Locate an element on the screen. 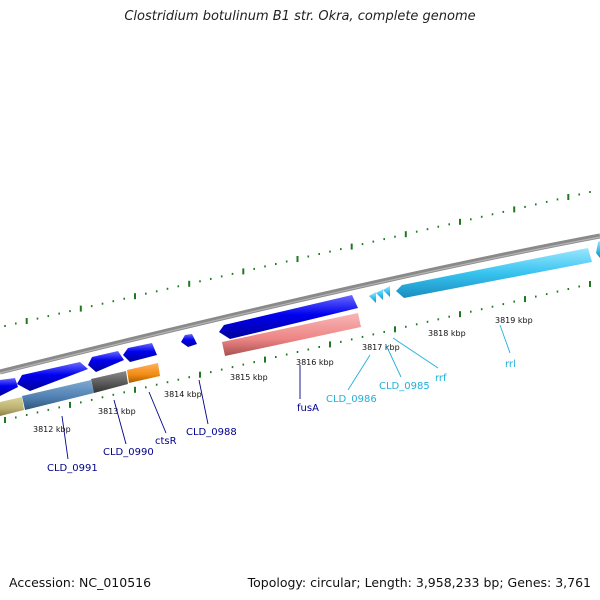 The image size is (600, 600). gene-label-CLD_0991: CLD_0991 is located at coordinates (72, 468).